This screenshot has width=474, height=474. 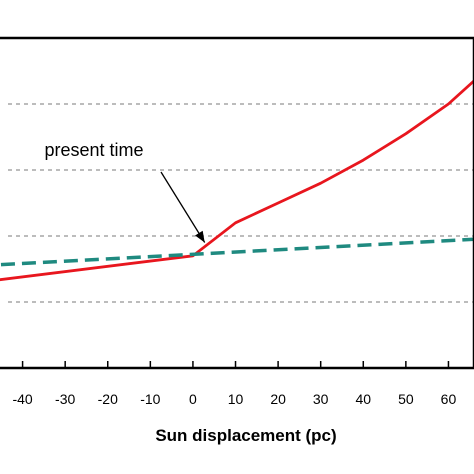 I want to click on x-tick-label: 40, so click(x=363, y=399).